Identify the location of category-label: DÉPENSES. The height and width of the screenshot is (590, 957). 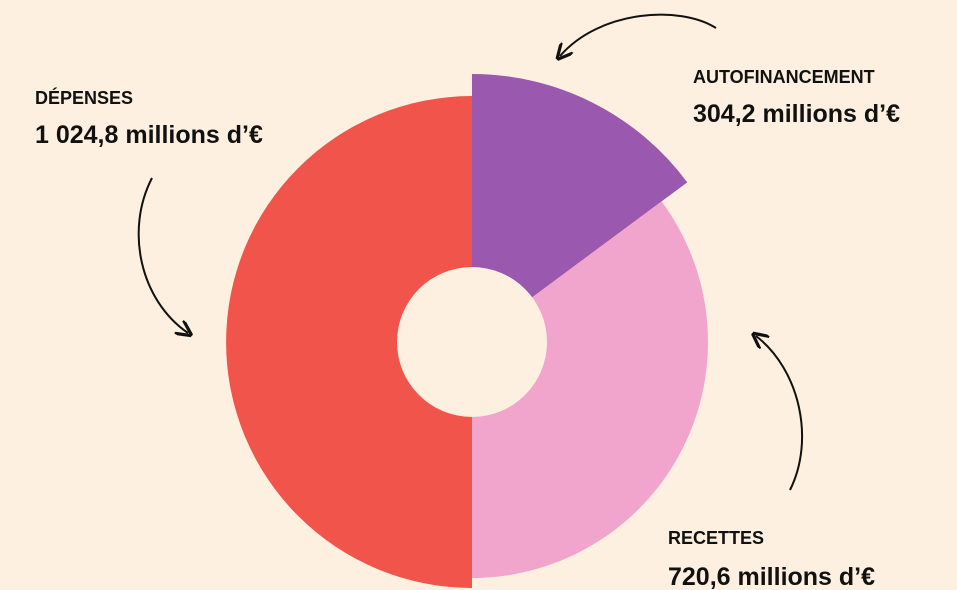
(84, 97).